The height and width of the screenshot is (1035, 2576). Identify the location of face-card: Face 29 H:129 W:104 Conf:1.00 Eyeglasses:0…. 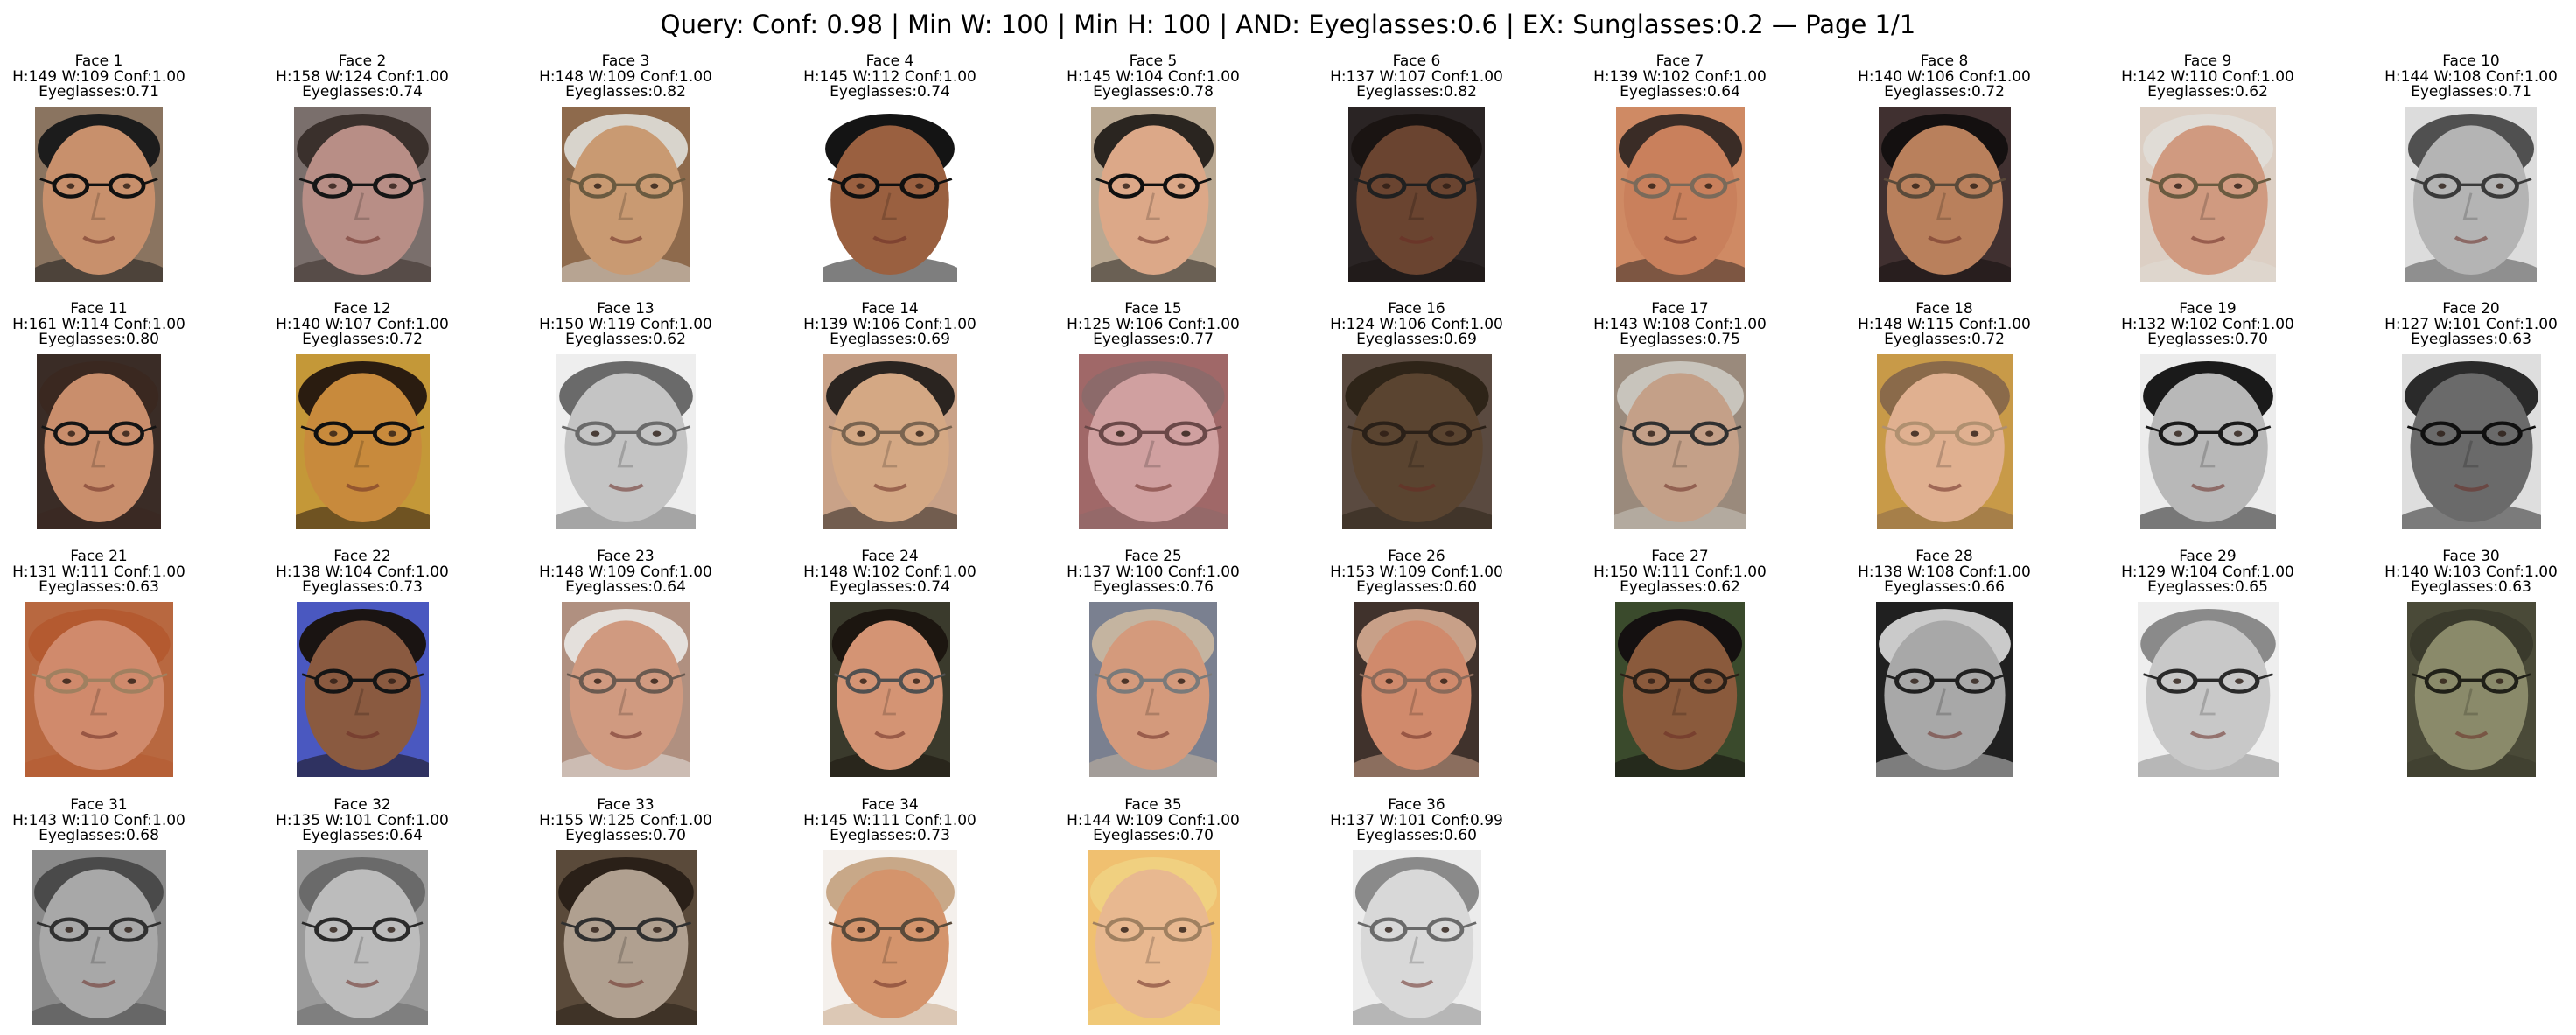
(2207, 663).